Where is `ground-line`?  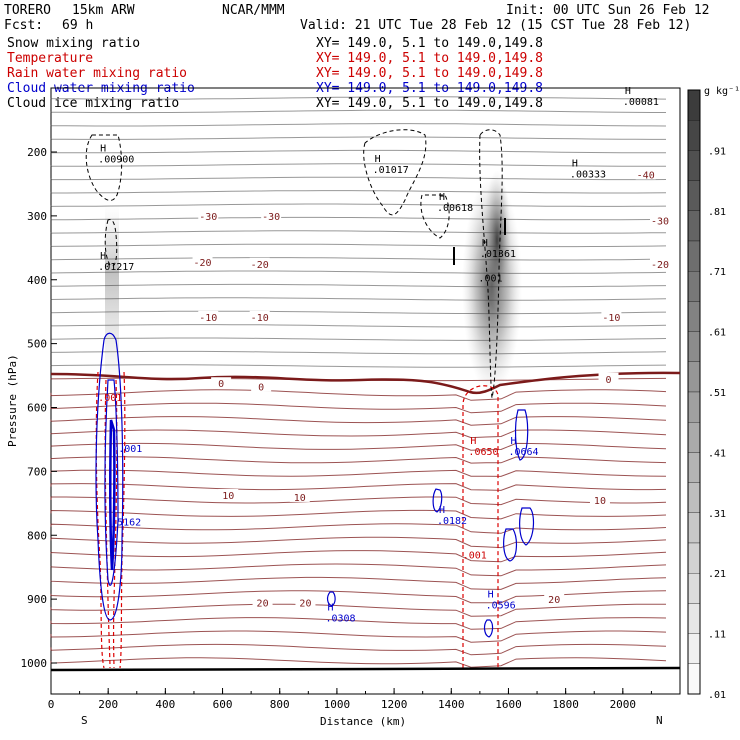
ground-line is located at coordinates (365, 669).